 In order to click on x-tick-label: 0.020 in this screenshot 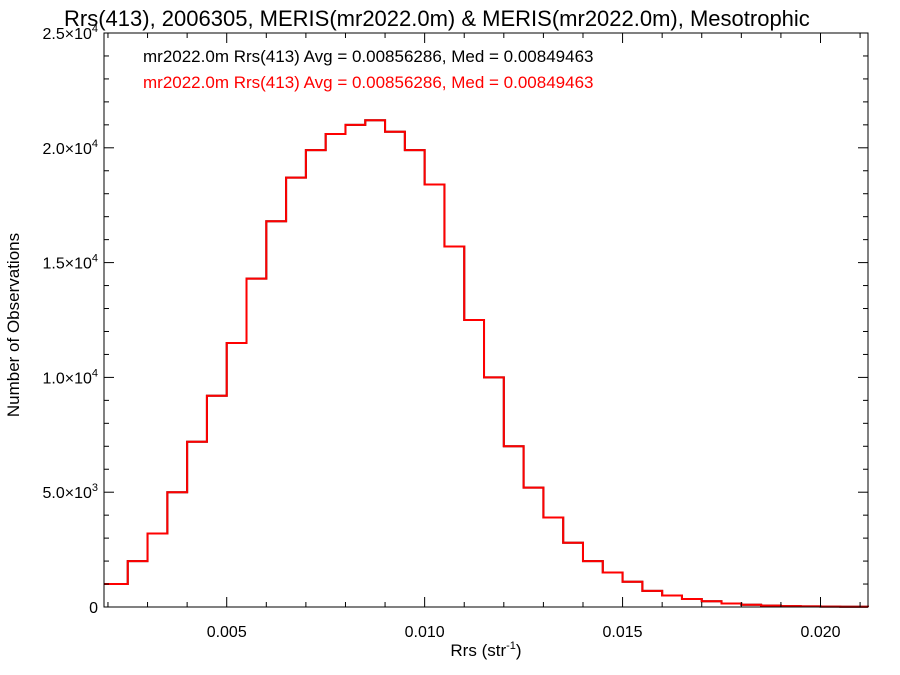, I will do `click(820, 632)`.